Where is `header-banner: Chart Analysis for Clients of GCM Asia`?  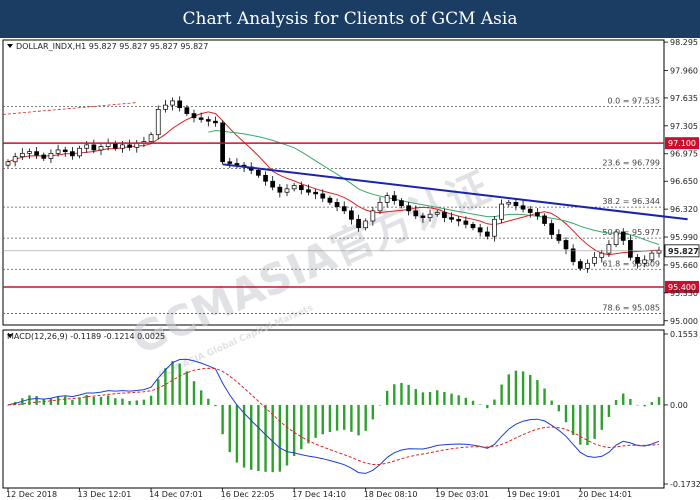 header-banner: Chart Analysis for Clients of GCM Asia is located at coordinates (350, 19).